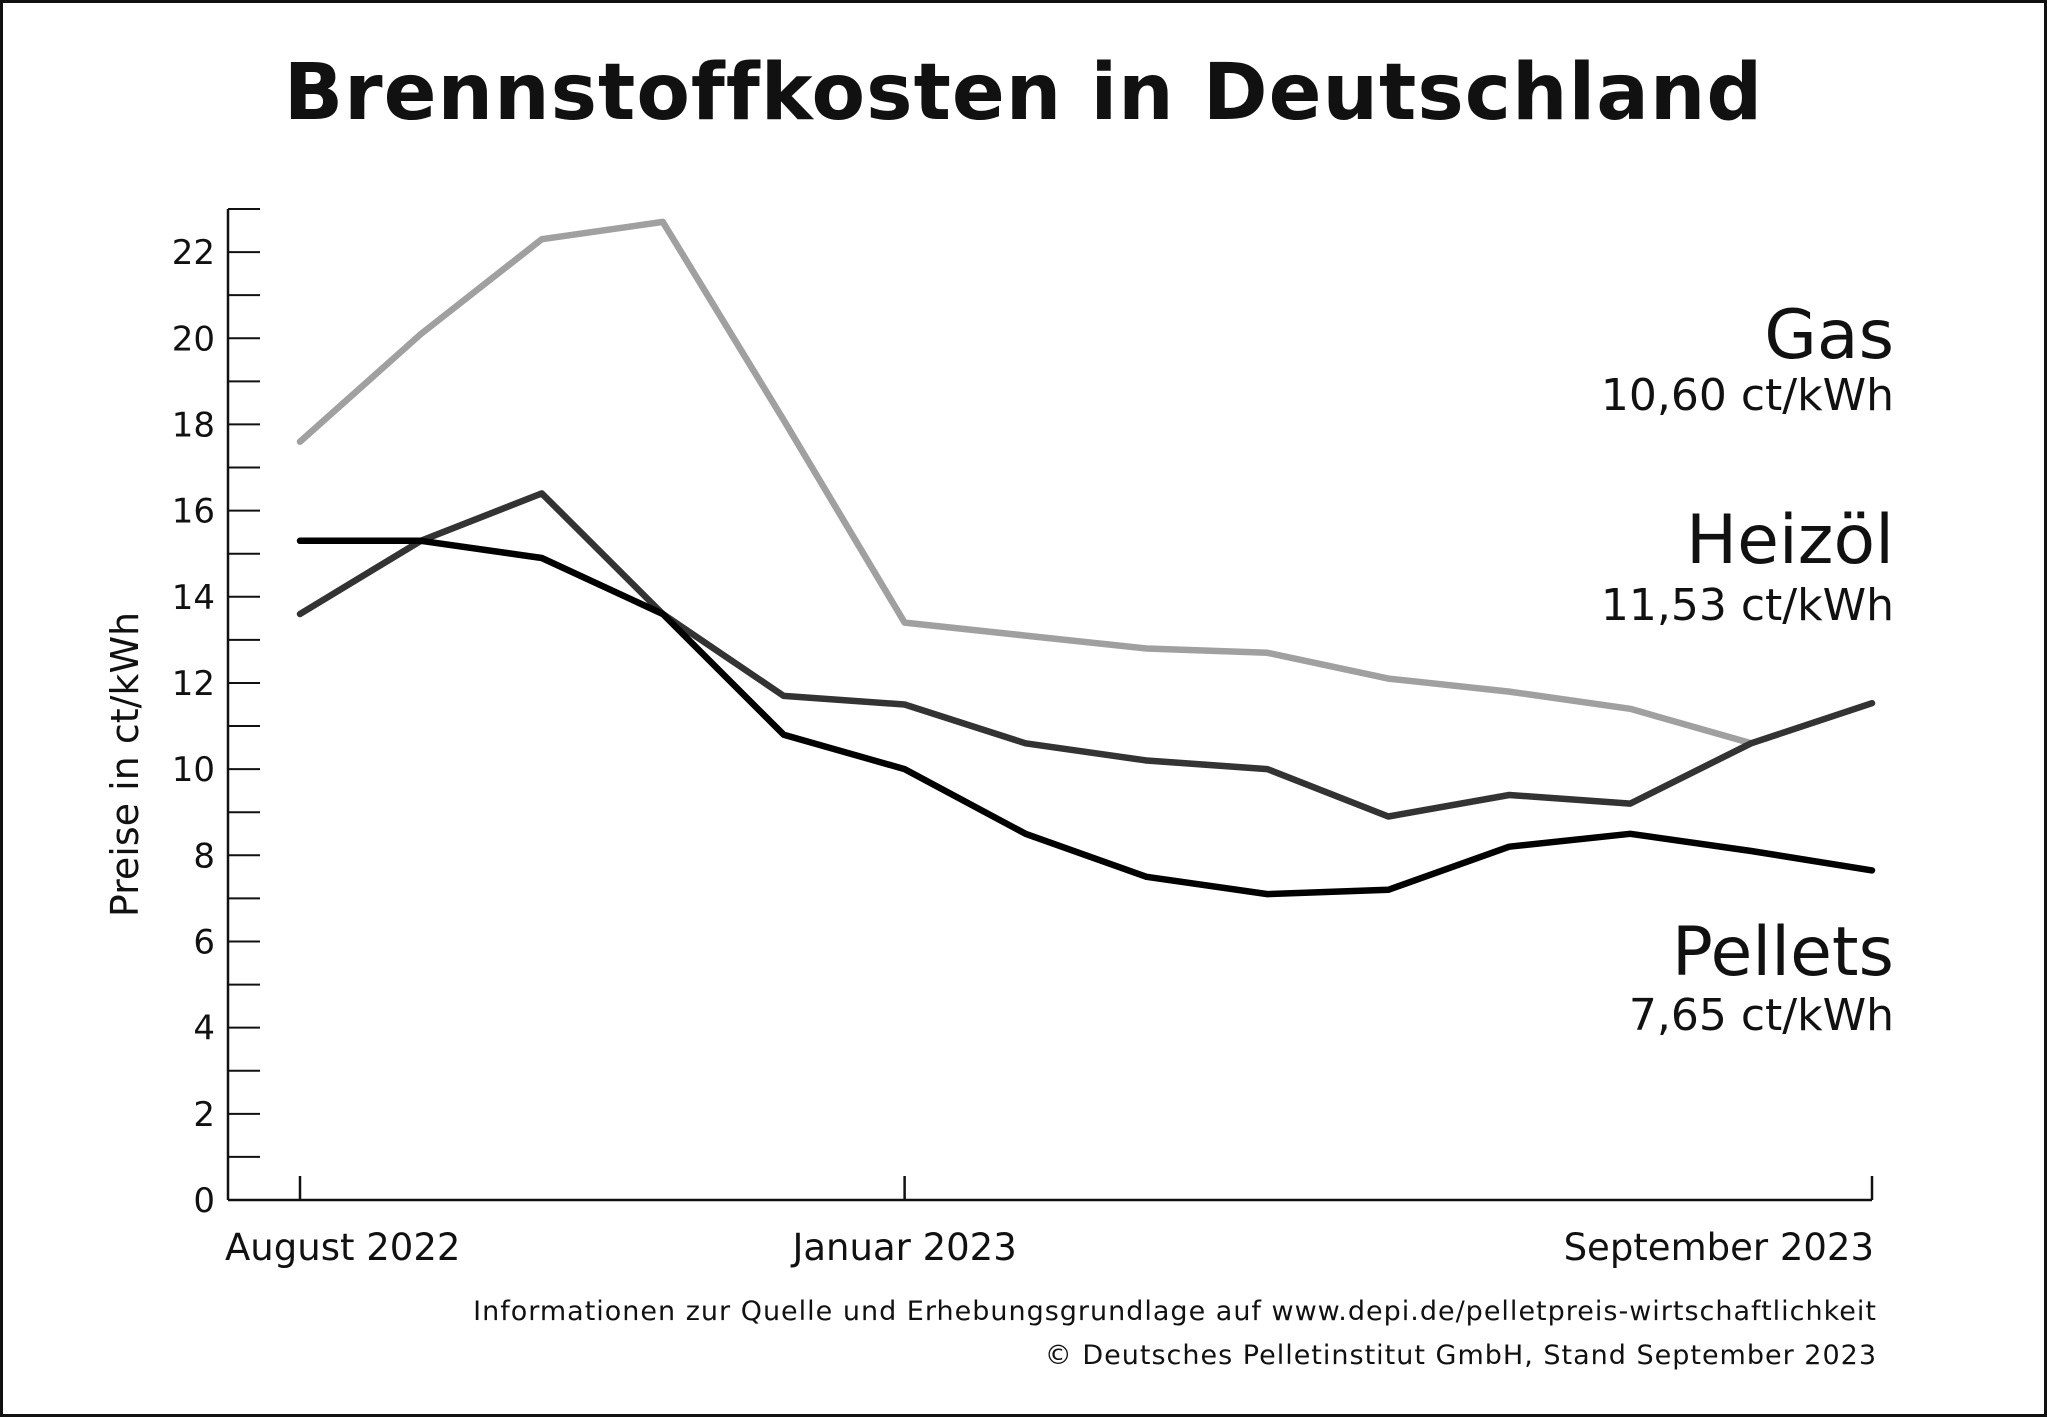 The image size is (2047, 1417). Describe the element at coordinates (1747, 395) in the screenshot. I see `series-value-gas: 10,60 ct/kWh` at that location.